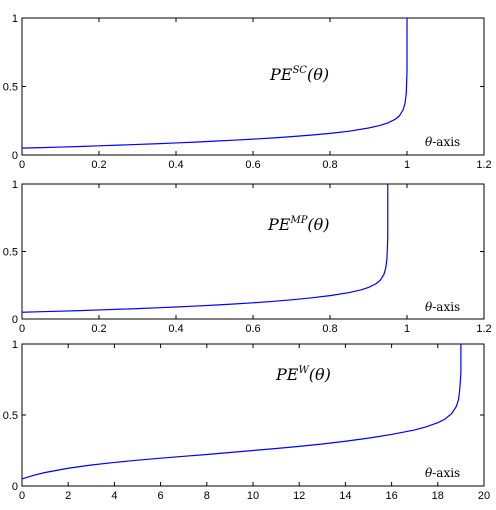 This screenshot has height=510, width=496. Describe the element at coordinates (299, 74) in the screenshot. I see `curve-annotation: PESC(θ)` at that location.